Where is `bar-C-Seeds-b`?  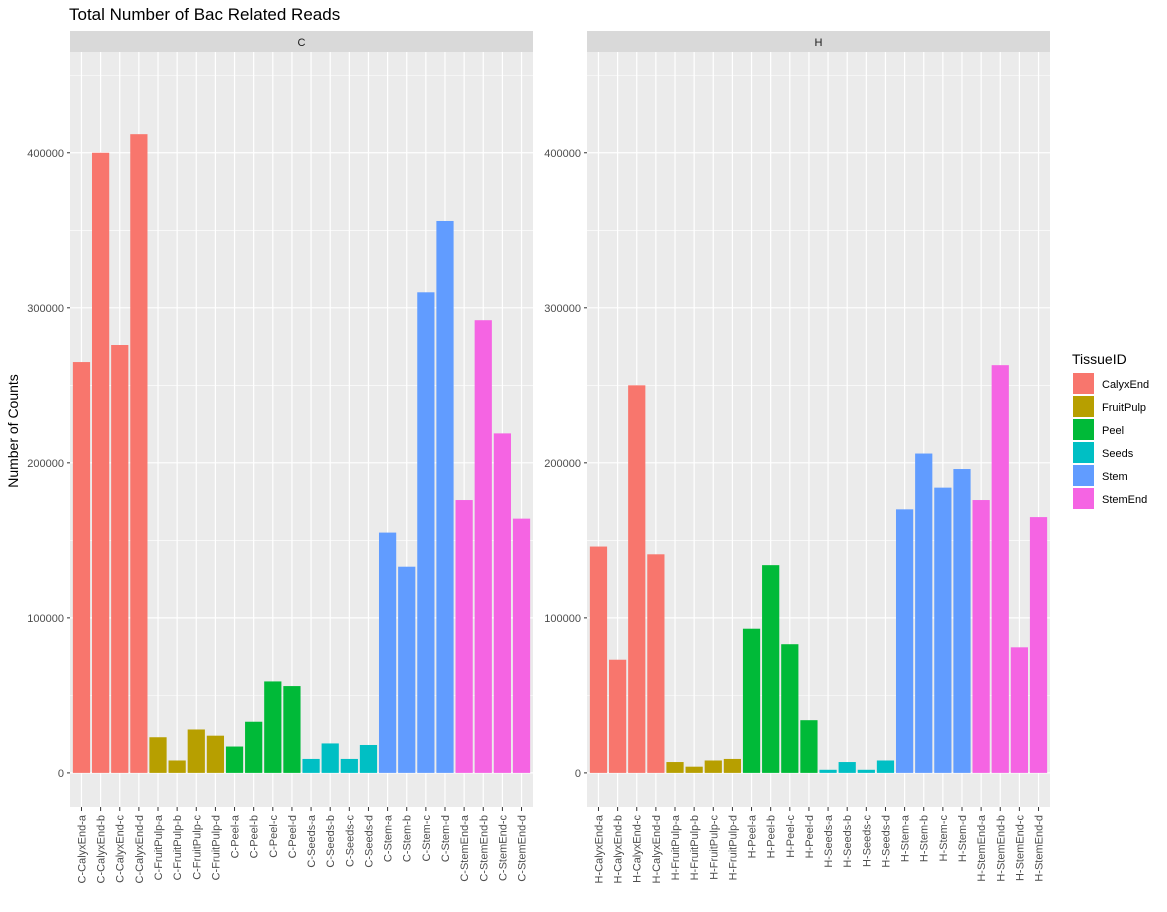
bar-C-Seeds-b is located at coordinates (330, 758).